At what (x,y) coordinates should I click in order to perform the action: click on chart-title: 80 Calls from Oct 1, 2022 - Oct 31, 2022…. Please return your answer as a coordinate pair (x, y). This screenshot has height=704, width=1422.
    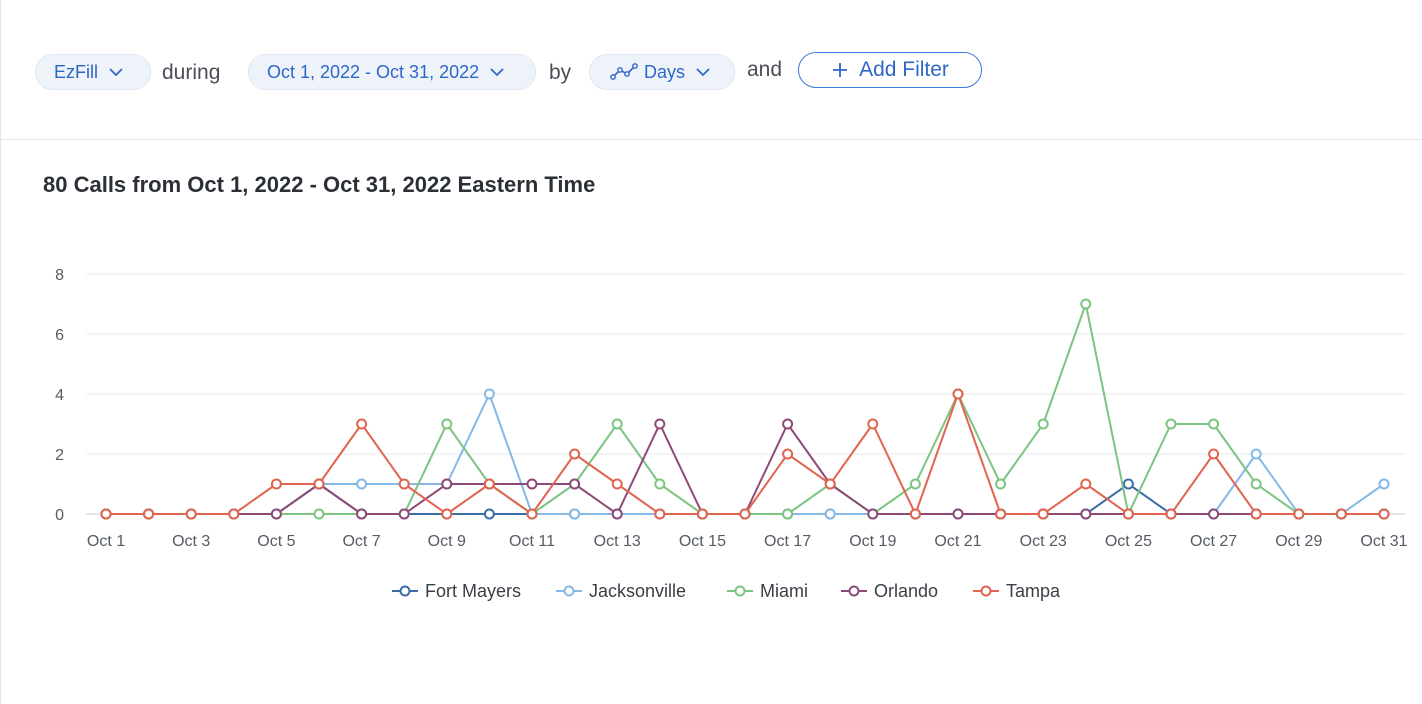
    Looking at the image, I should click on (319, 184).